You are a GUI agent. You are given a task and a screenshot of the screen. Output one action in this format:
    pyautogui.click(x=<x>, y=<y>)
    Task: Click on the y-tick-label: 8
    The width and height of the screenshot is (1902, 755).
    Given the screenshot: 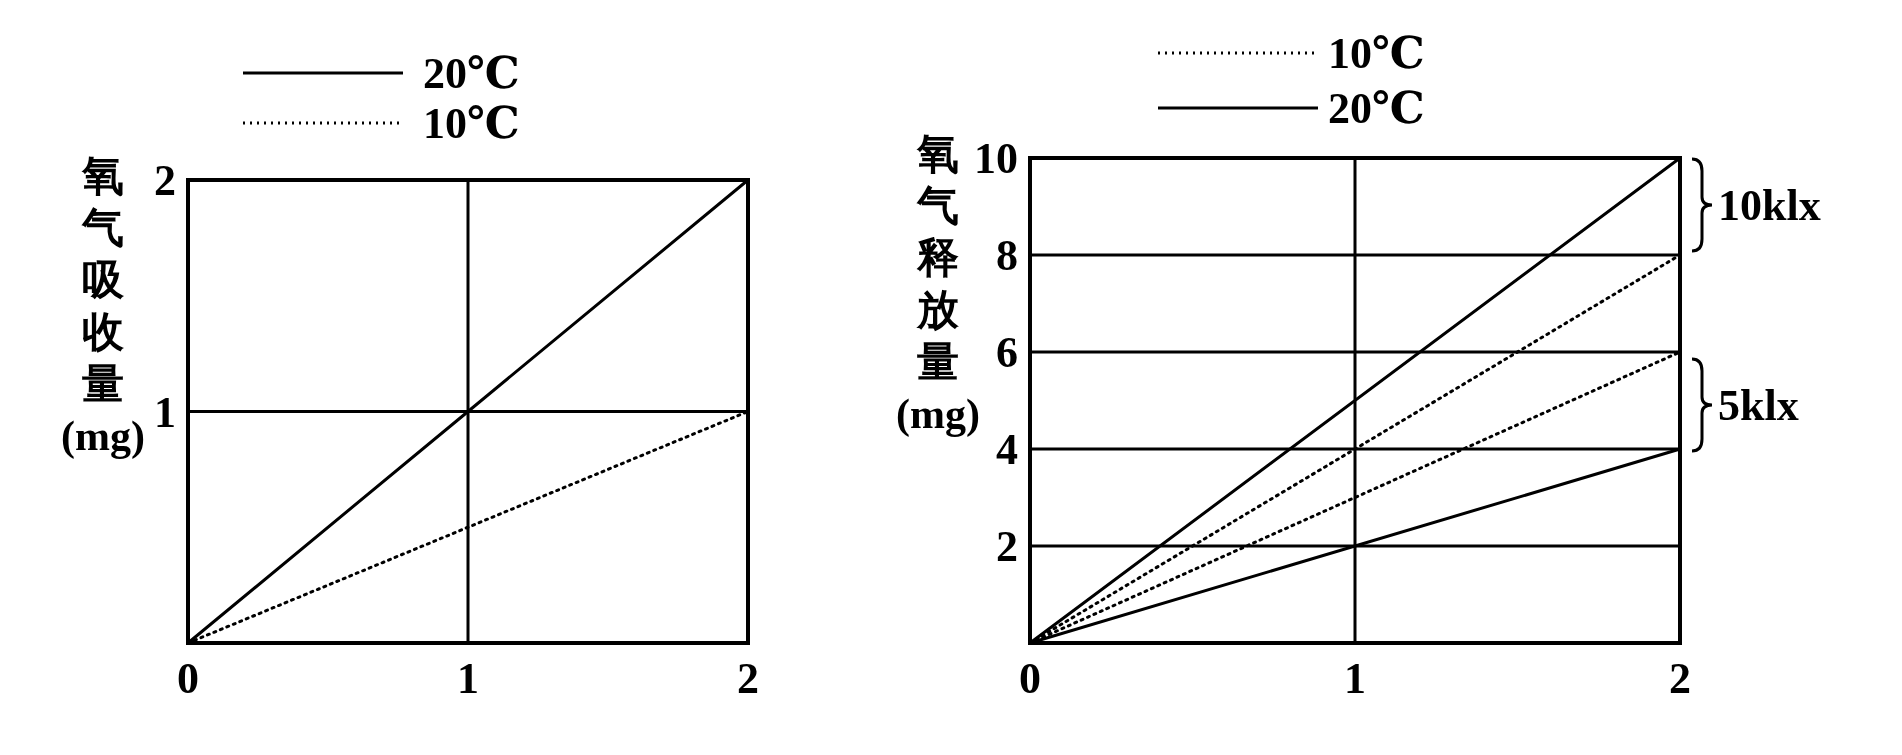 What is the action you would take?
    pyautogui.click(x=1007, y=255)
    